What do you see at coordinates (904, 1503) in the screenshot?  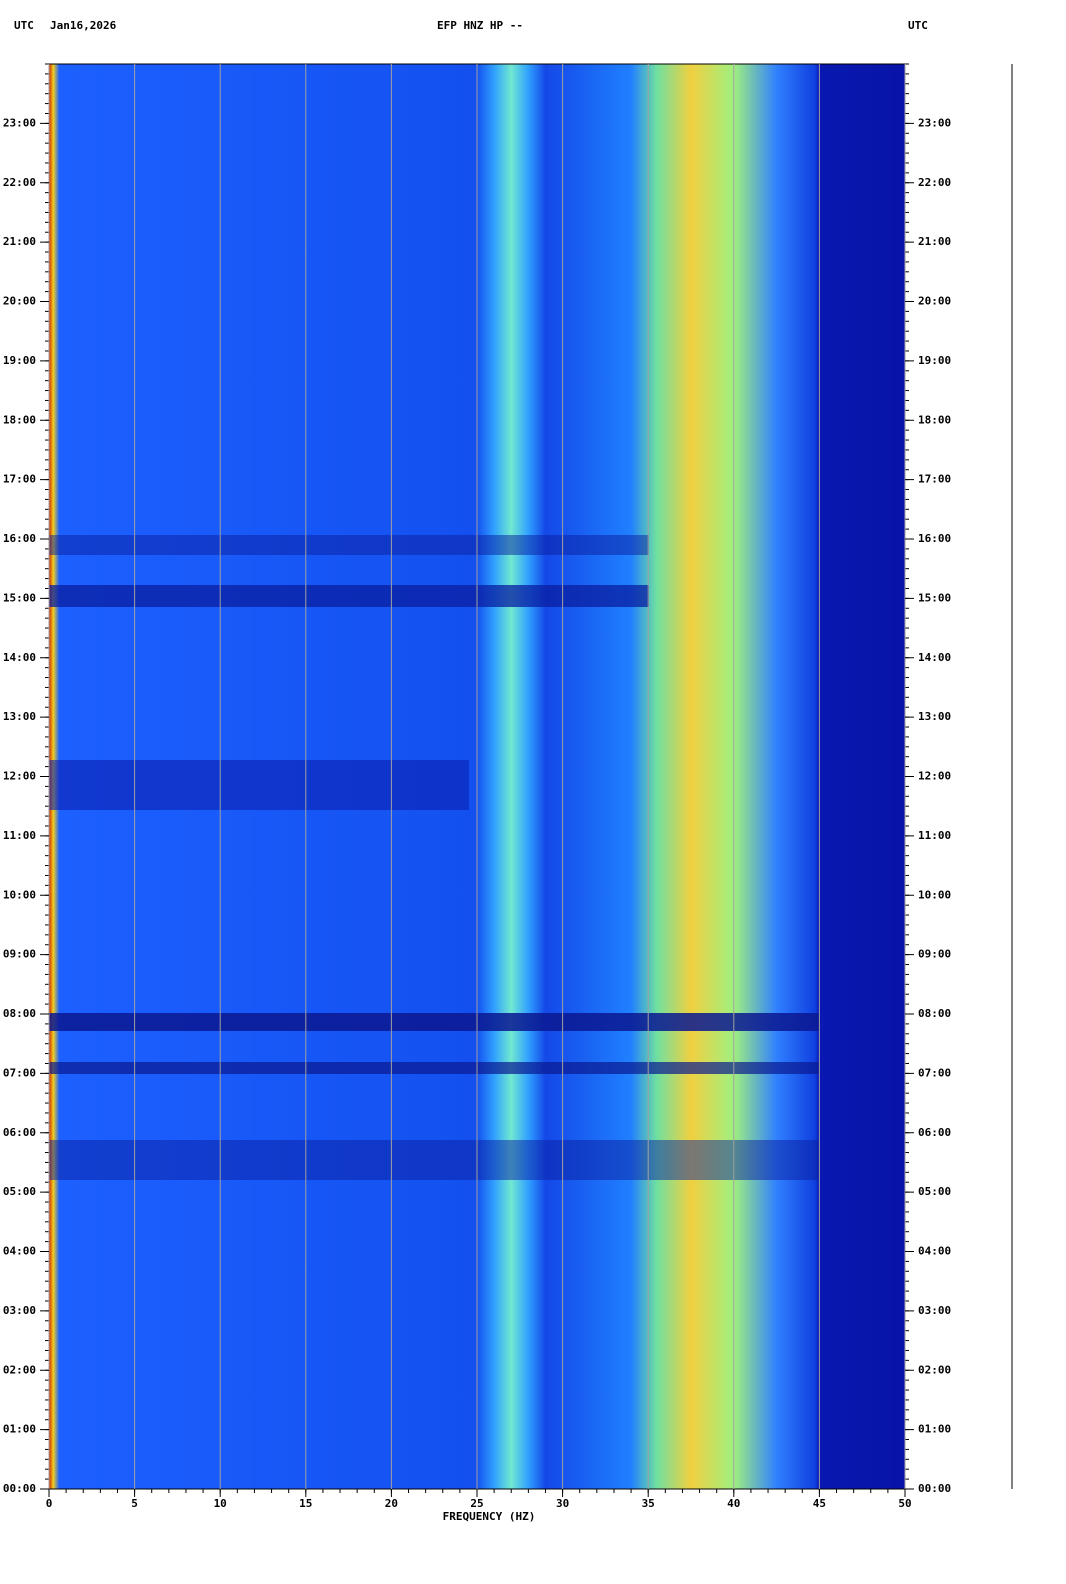 I see `x-tick-label: 50` at bounding box center [904, 1503].